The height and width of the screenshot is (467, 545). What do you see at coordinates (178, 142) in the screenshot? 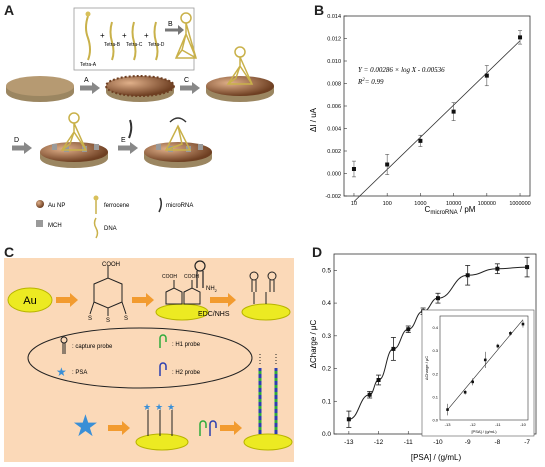
I see `hybridized-electrode` at bounding box center [178, 142].